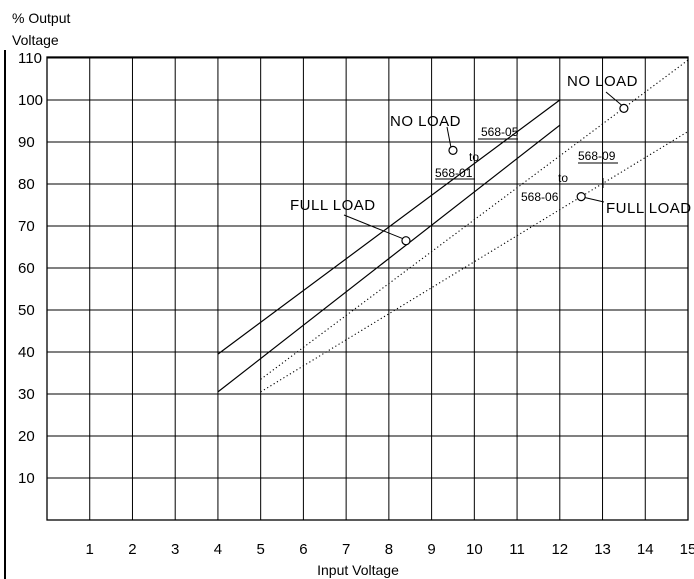  Describe the element at coordinates (515, 174) in the screenshot. I see `markers` at that location.